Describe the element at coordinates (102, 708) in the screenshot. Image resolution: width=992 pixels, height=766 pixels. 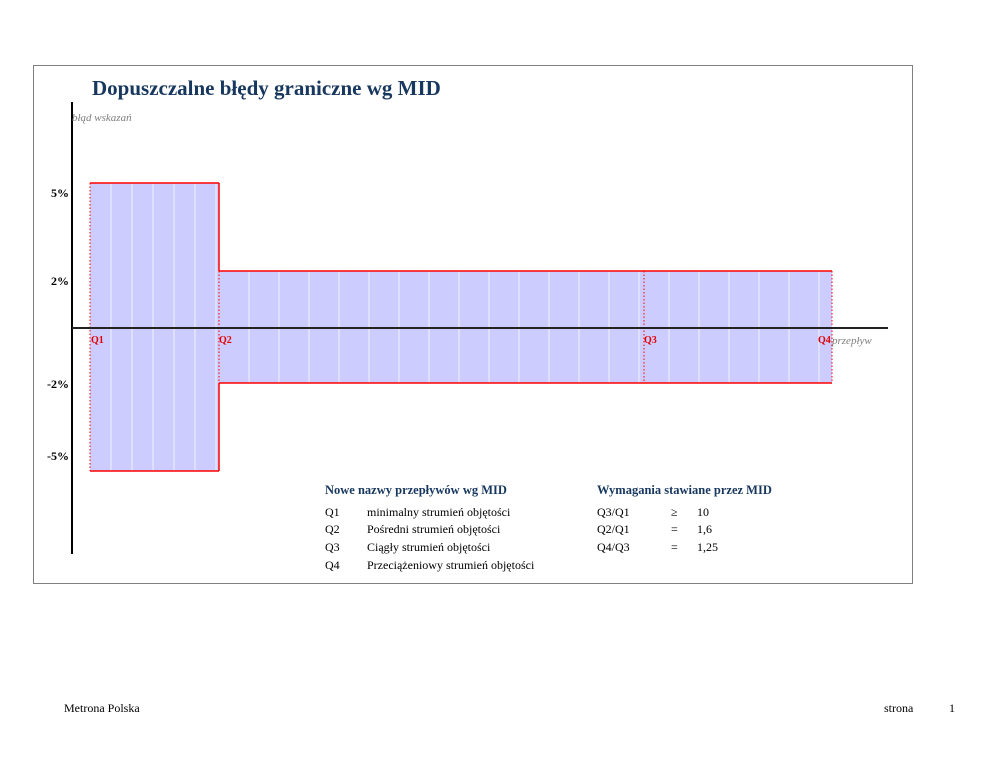
I see `footer-company: Metrona Polska` at that location.